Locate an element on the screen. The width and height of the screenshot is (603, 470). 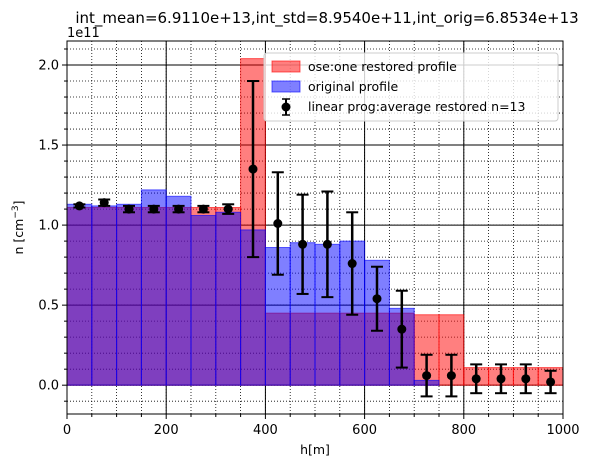
x-tick-label: 400 is located at coordinates (265, 430).